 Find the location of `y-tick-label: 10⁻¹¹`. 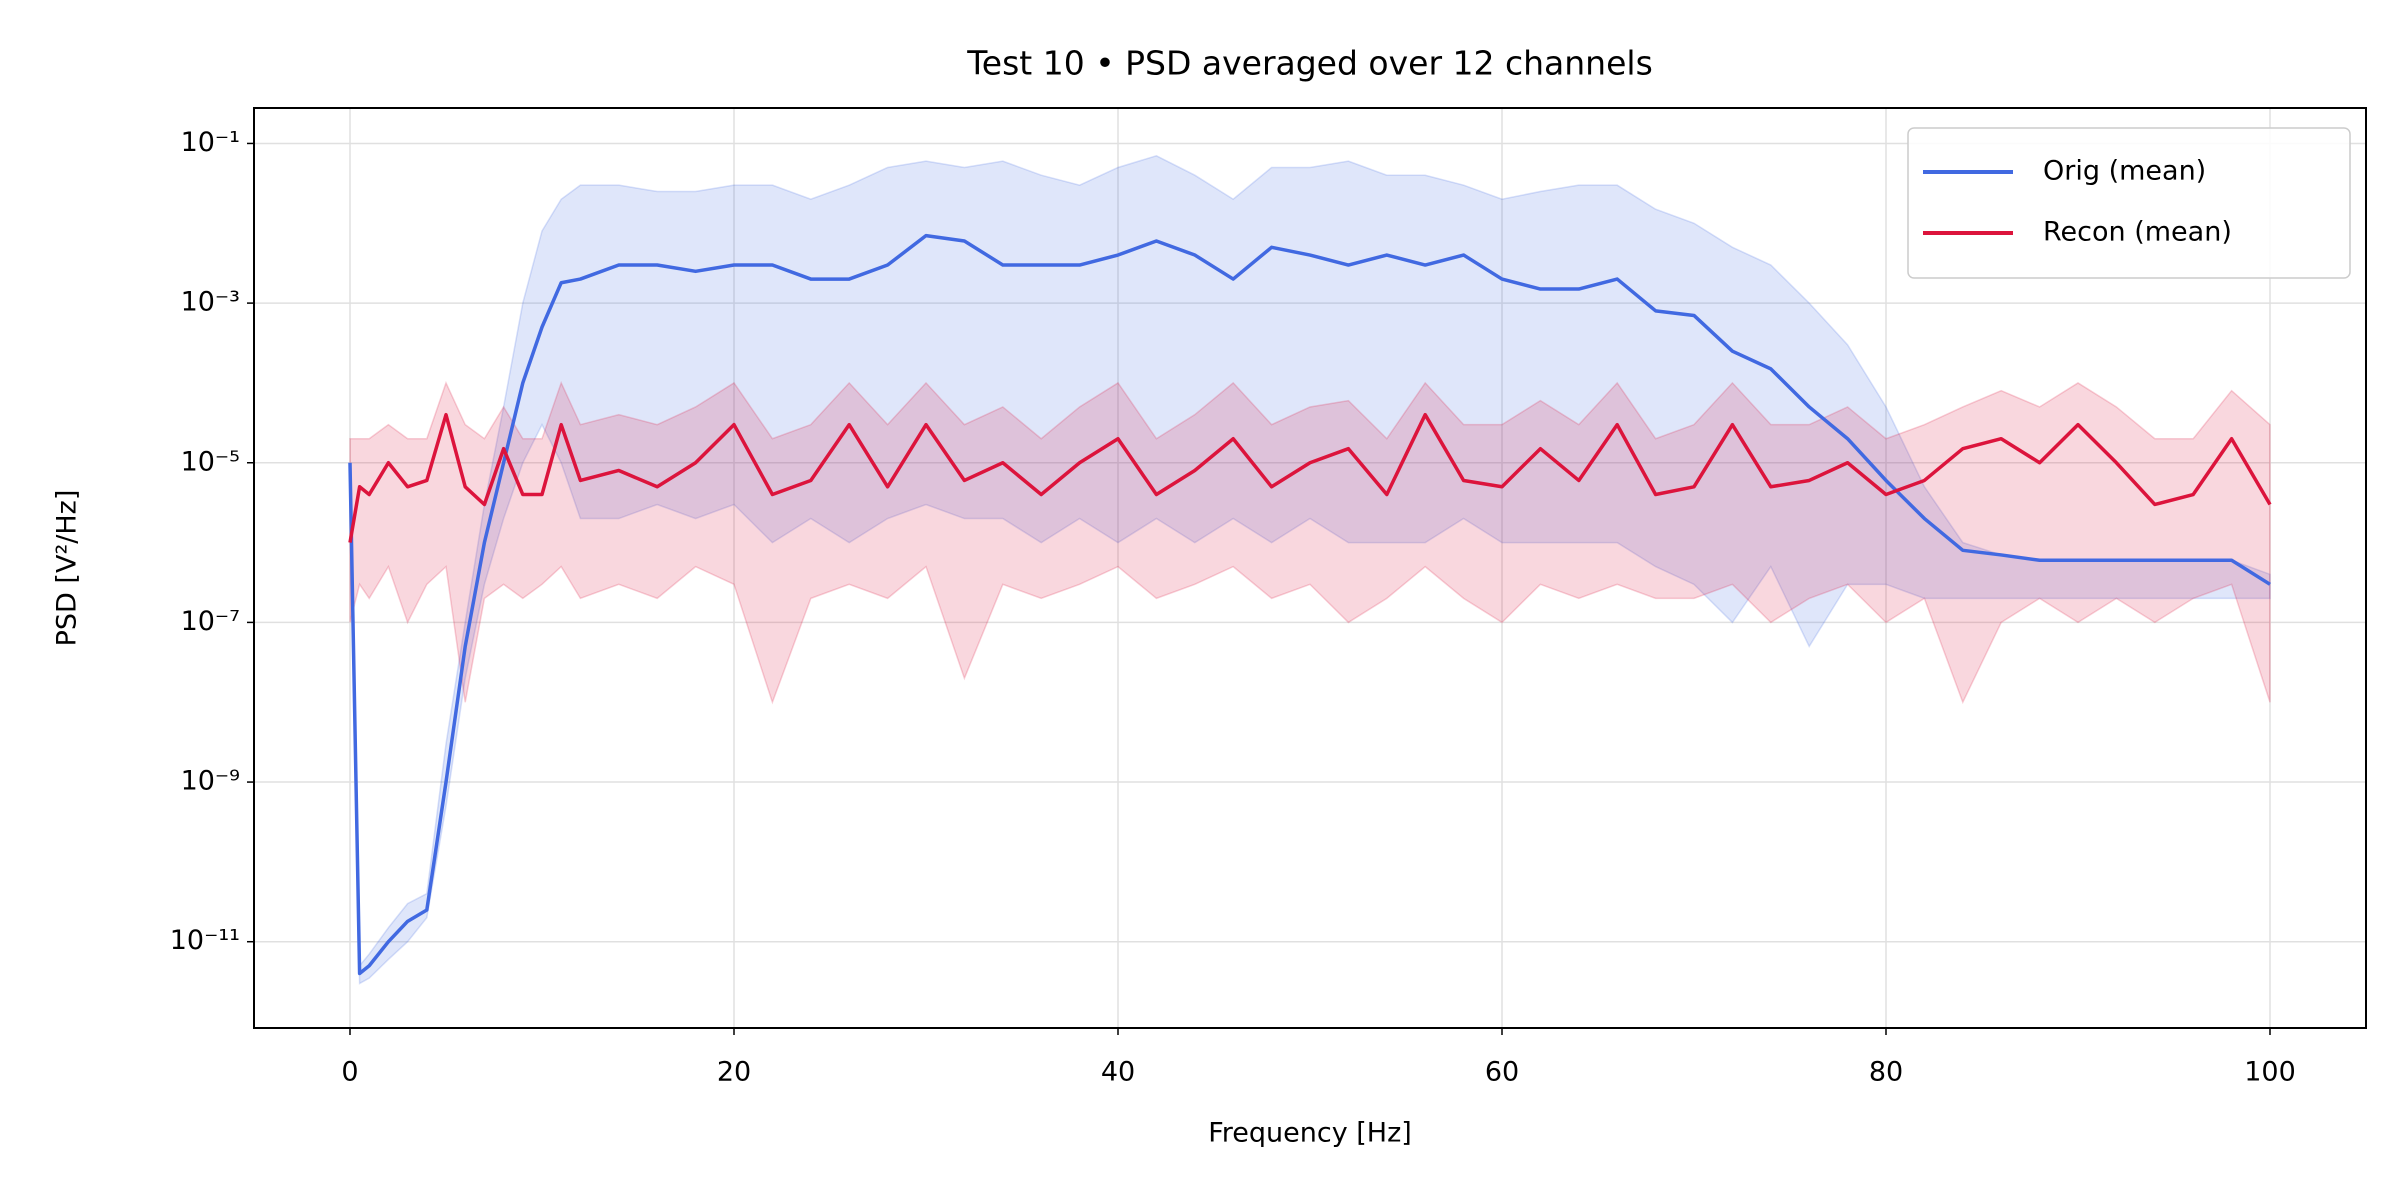

y-tick-label: 10⁻¹¹ is located at coordinates (205, 940).